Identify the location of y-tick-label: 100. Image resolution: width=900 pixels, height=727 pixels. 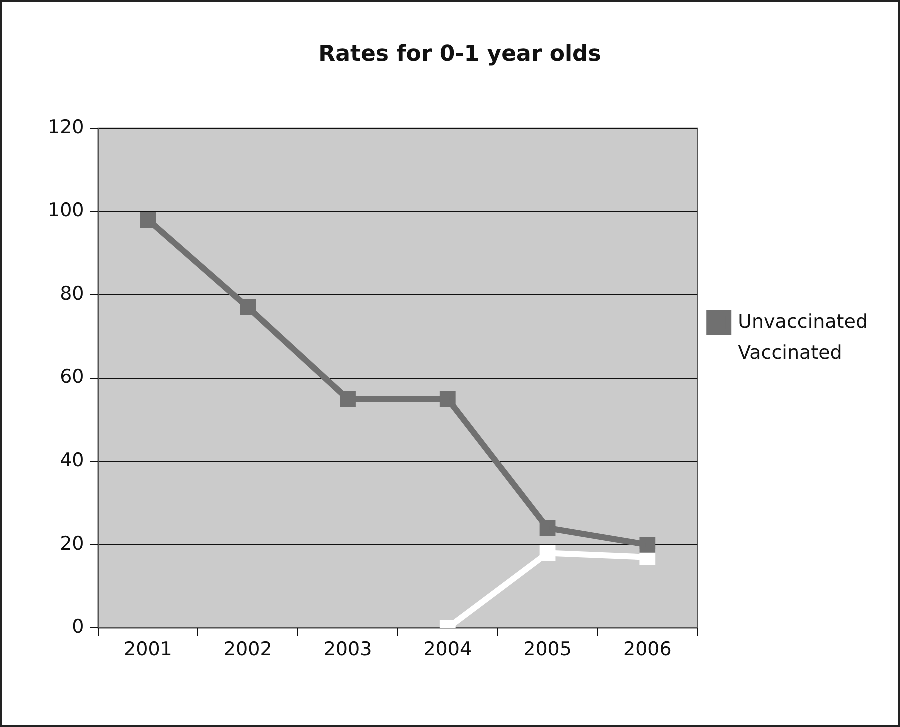
(66, 211).